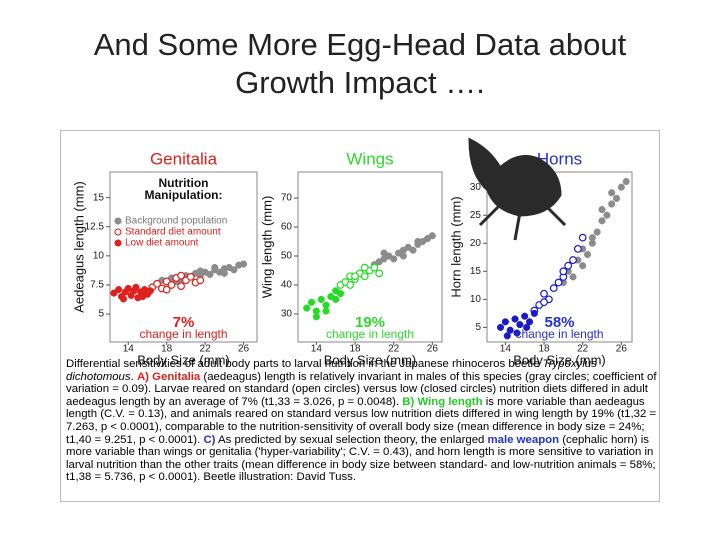 The height and width of the screenshot is (540, 720). Describe the element at coordinates (162, 243) in the screenshot. I see `legend-label: Low diet amount` at that location.